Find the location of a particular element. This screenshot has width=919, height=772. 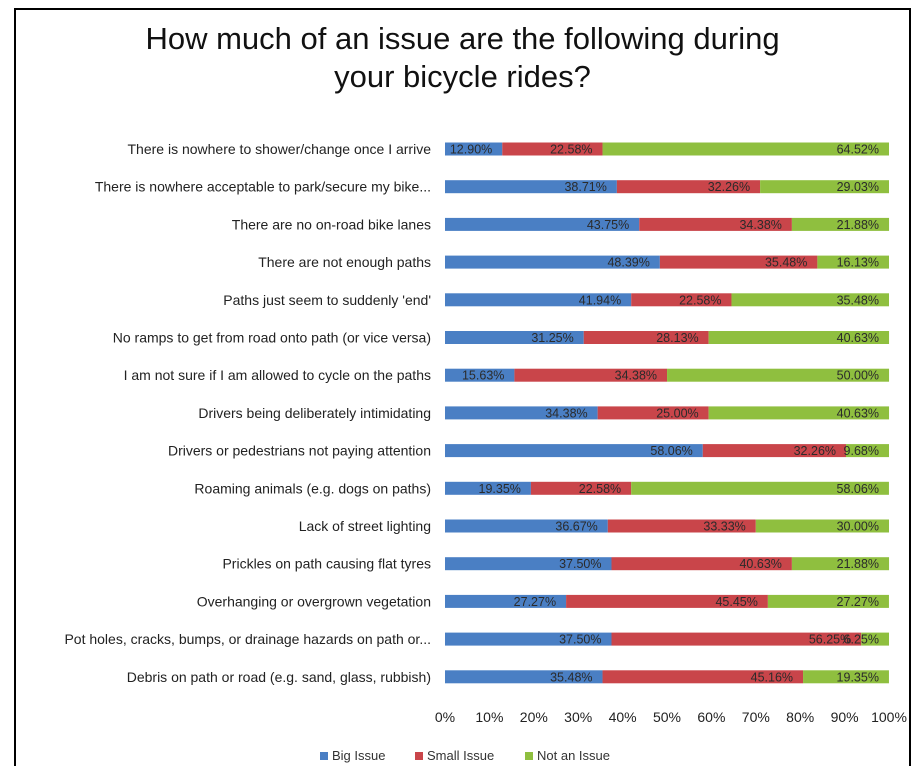

legend-label: Small Issue is located at coordinates (460, 755).